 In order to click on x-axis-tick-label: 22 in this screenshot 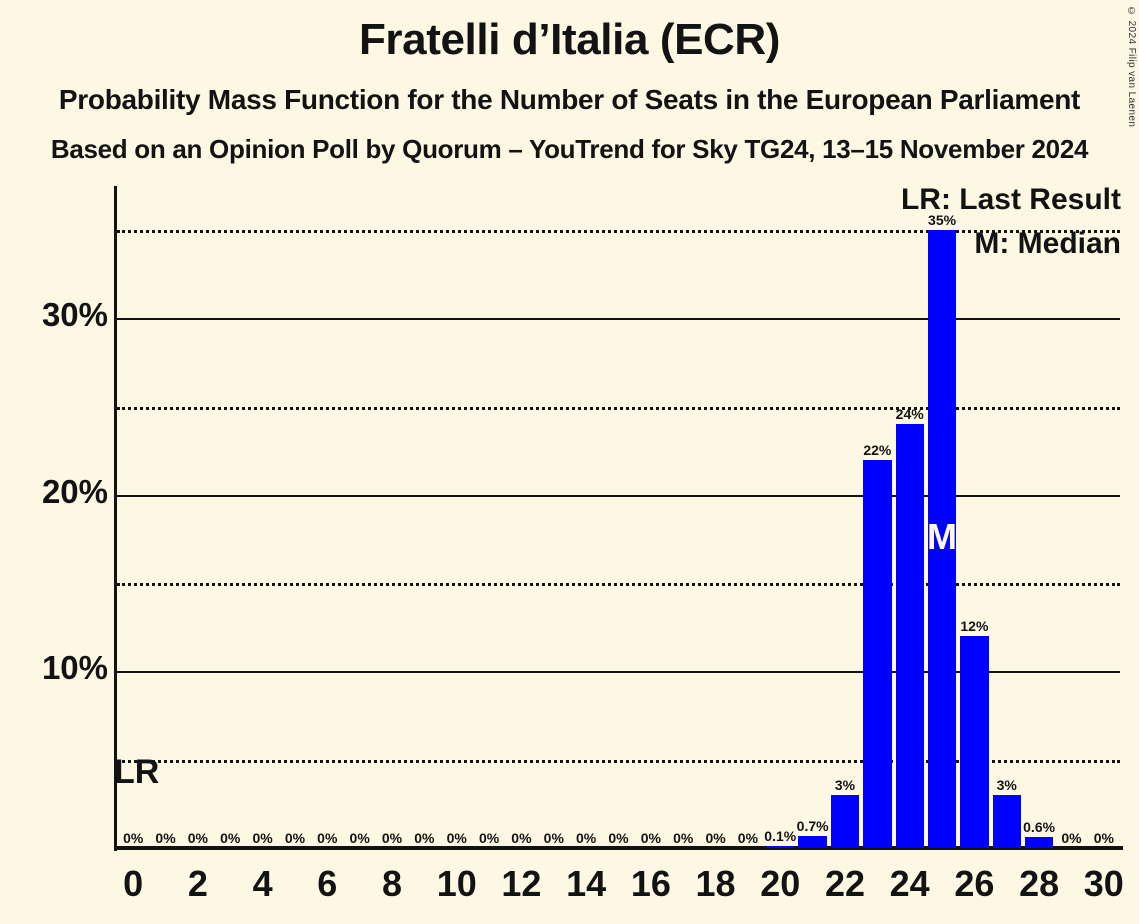, I will do `click(844, 883)`.